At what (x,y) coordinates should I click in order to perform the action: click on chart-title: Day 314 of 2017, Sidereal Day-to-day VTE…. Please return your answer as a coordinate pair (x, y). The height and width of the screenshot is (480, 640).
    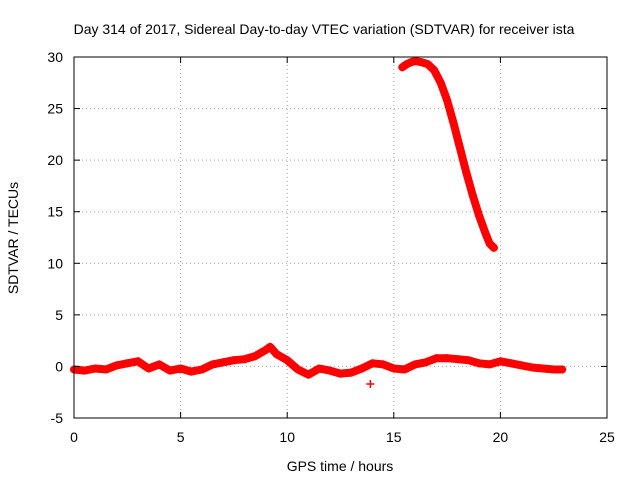
    Looking at the image, I should click on (324, 29).